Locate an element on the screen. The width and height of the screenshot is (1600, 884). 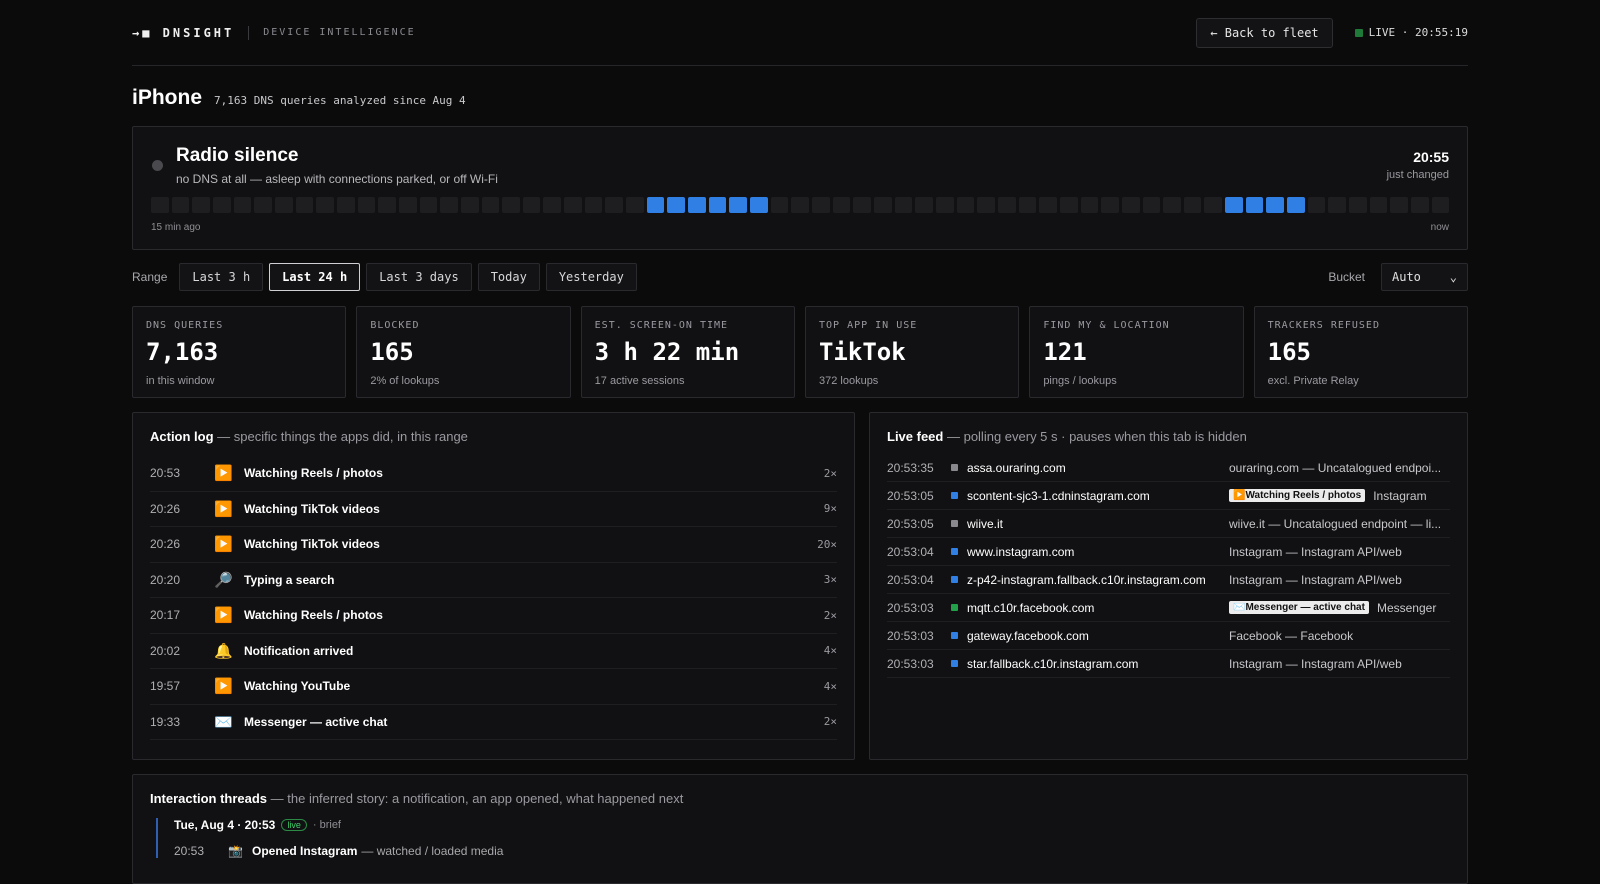
activity-timeline is located at coordinates (800, 205).